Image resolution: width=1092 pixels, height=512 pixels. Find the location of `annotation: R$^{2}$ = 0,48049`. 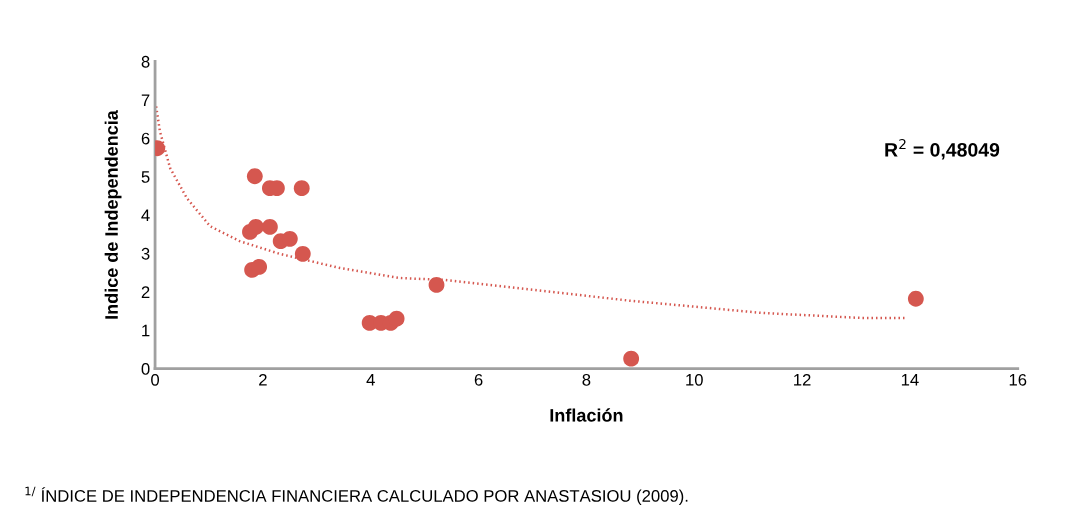

annotation: R$^{2}$ = 0,48049 is located at coordinates (942, 149).